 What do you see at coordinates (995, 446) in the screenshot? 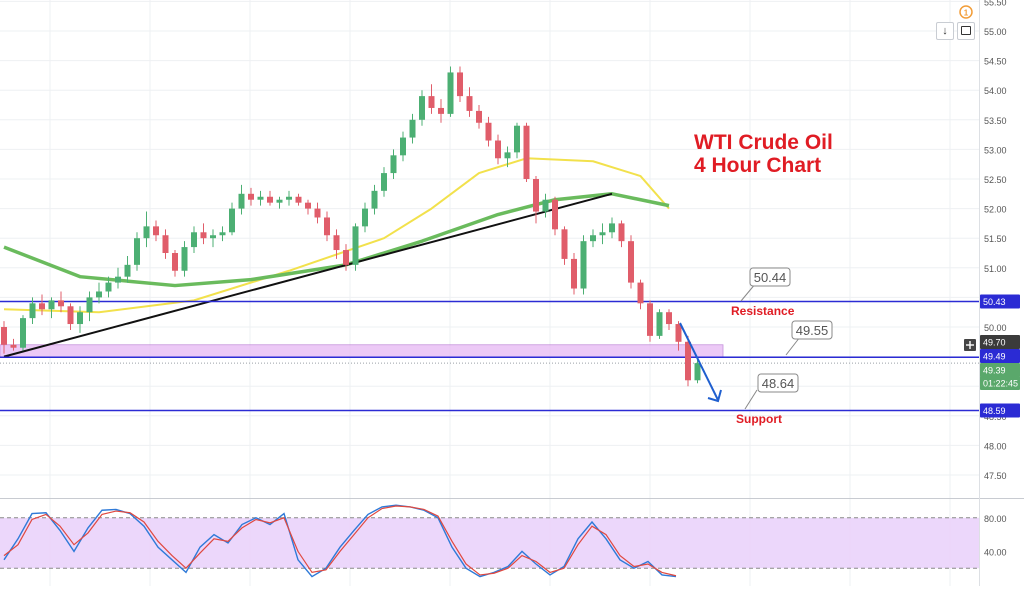
I see `price-tick-label: 48.00` at bounding box center [995, 446].